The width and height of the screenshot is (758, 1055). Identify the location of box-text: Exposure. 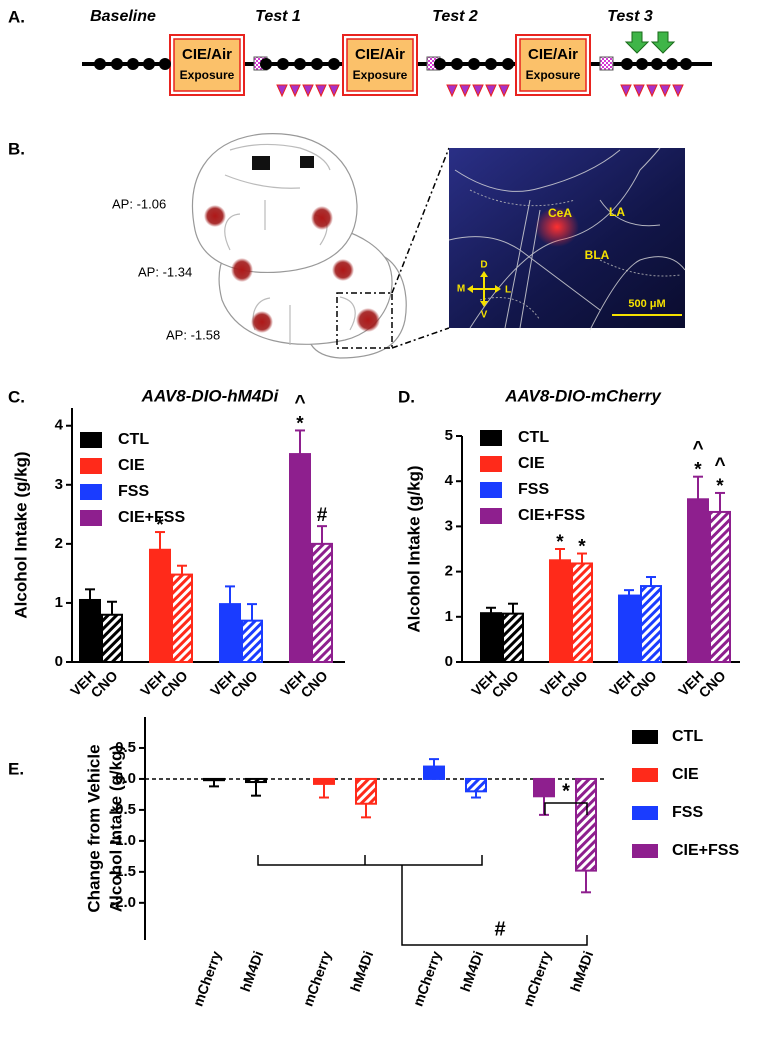
(553, 75).